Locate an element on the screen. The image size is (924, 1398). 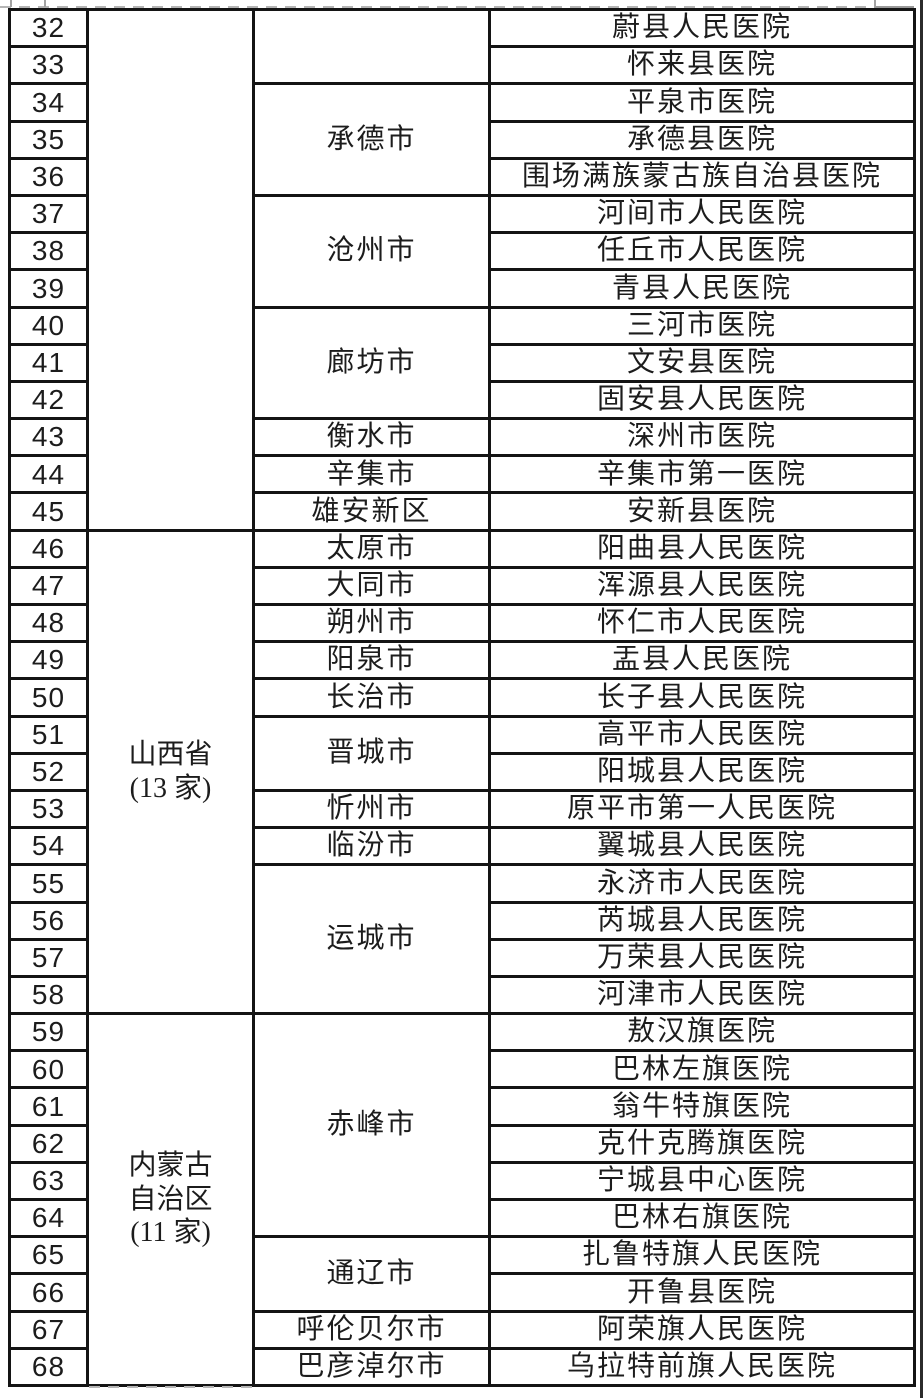
hospital-cell: 安新县医院 is located at coordinates (702, 511).